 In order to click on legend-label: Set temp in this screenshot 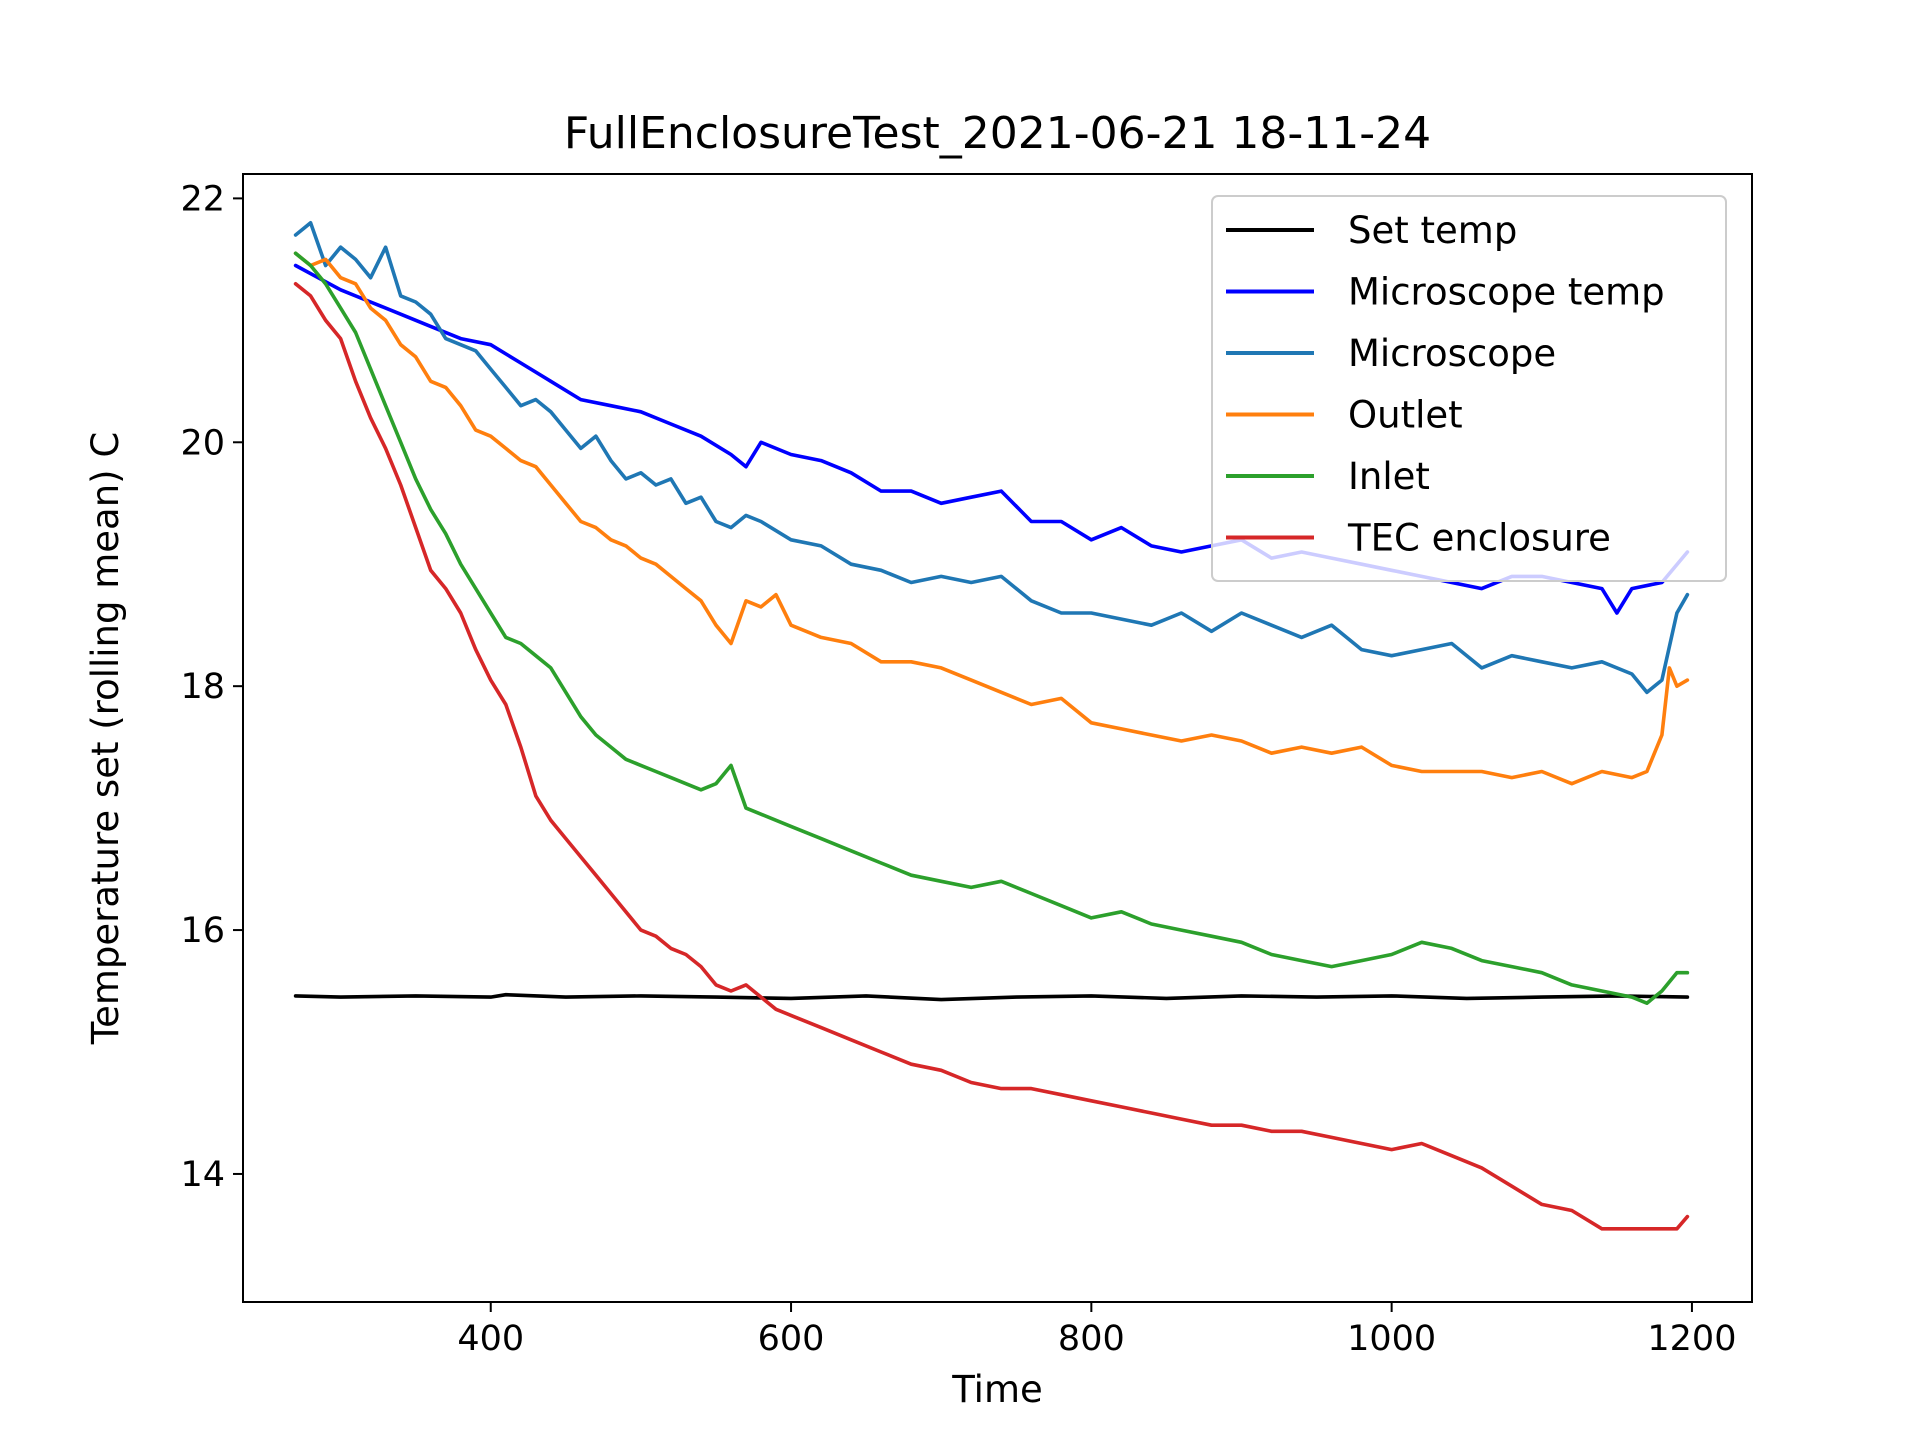, I will do `click(1432, 230)`.